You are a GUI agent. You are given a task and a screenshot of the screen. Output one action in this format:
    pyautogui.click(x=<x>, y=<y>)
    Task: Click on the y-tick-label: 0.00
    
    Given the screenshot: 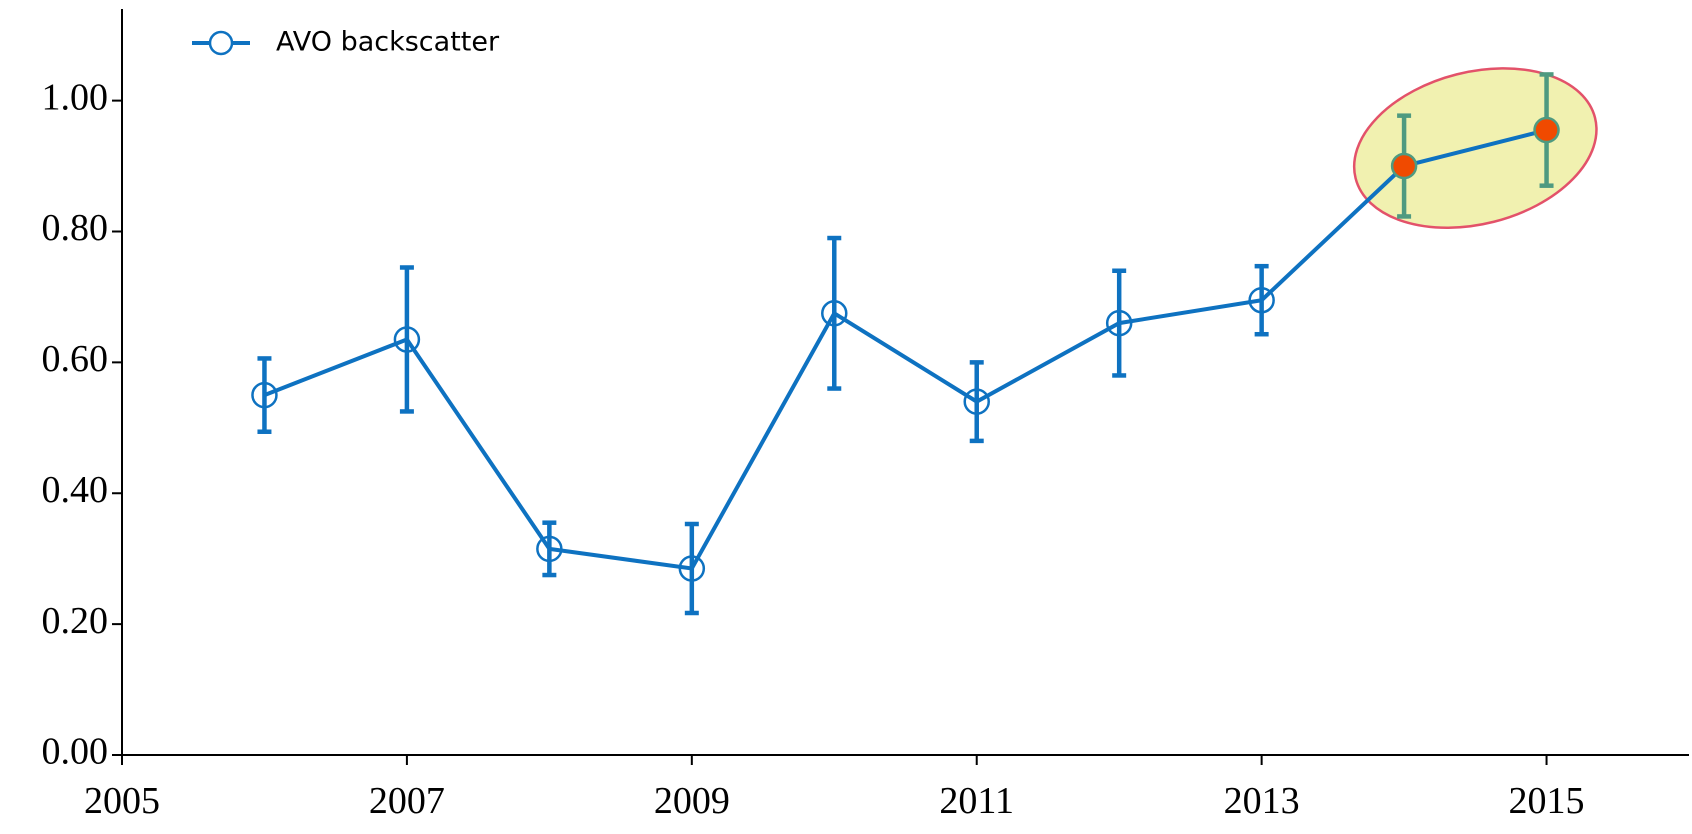 What is the action you would take?
    pyautogui.click(x=75, y=752)
    